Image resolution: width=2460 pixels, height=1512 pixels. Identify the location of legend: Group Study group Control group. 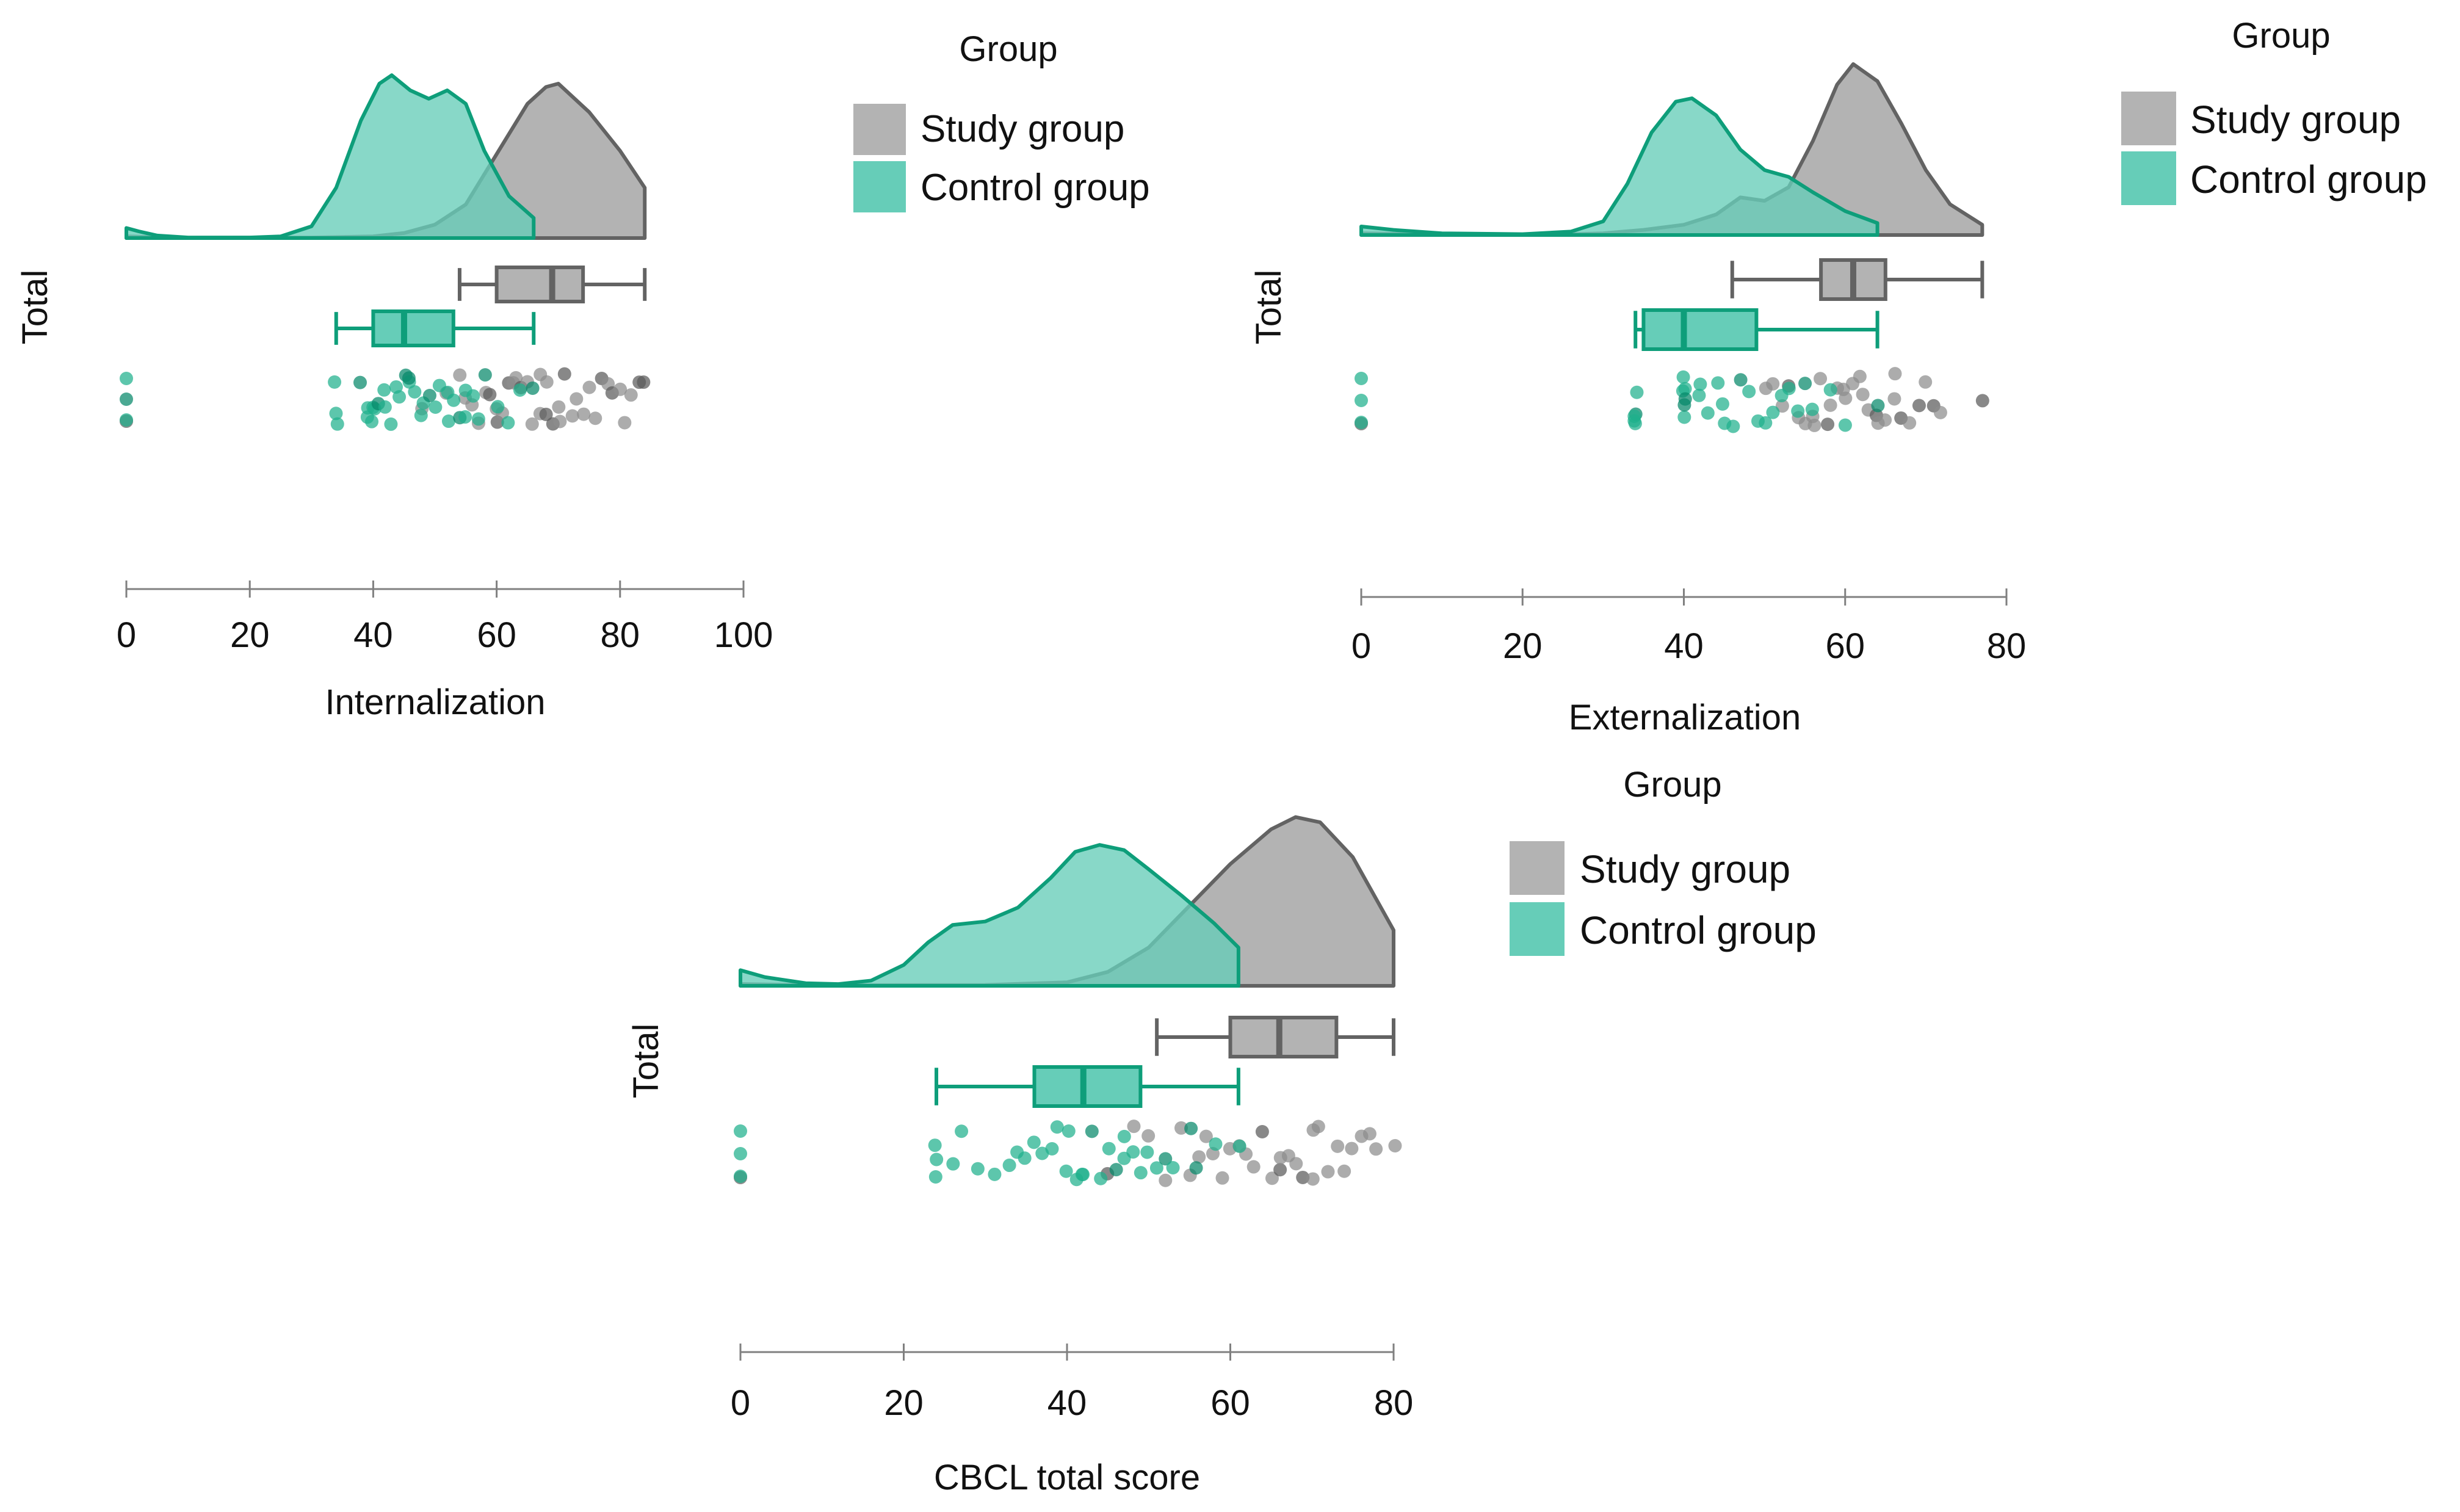
(1001, 120).